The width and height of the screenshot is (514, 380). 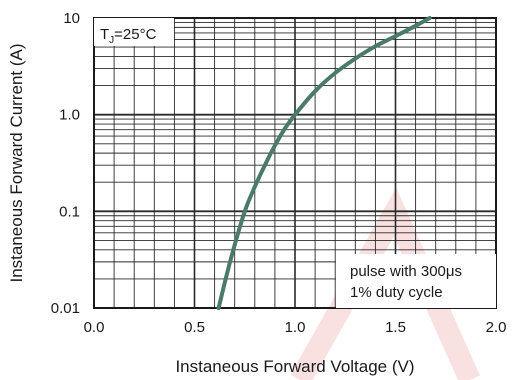 What do you see at coordinates (128, 36) in the screenshot?
I see `temperature-annotation: TJ=25°C` at bounding box center [128, 36].